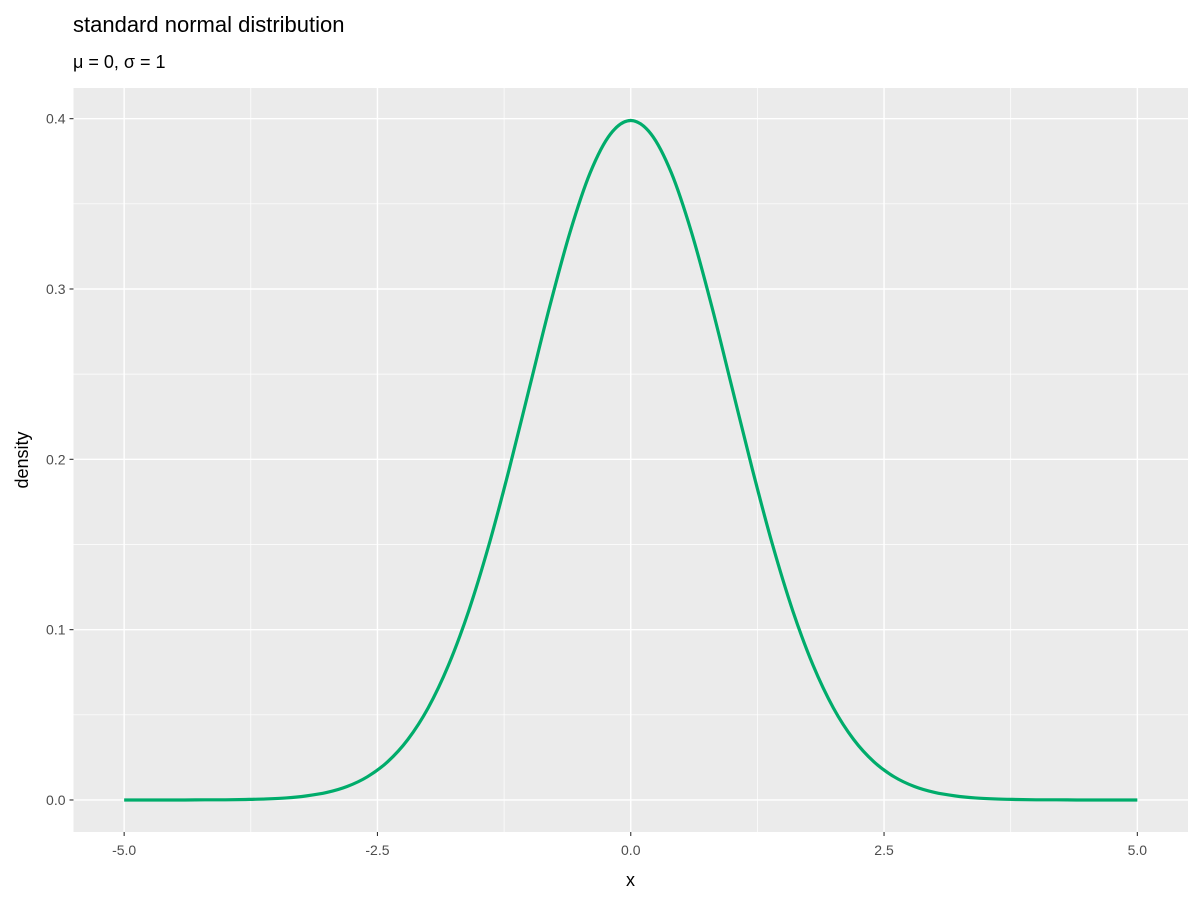 This screenshot has width=1200, height=905. What do you see at coordinates (56, 630) in the screenshot?
I see `y-tick-label: 0.1` at bounding box center [56, 630].